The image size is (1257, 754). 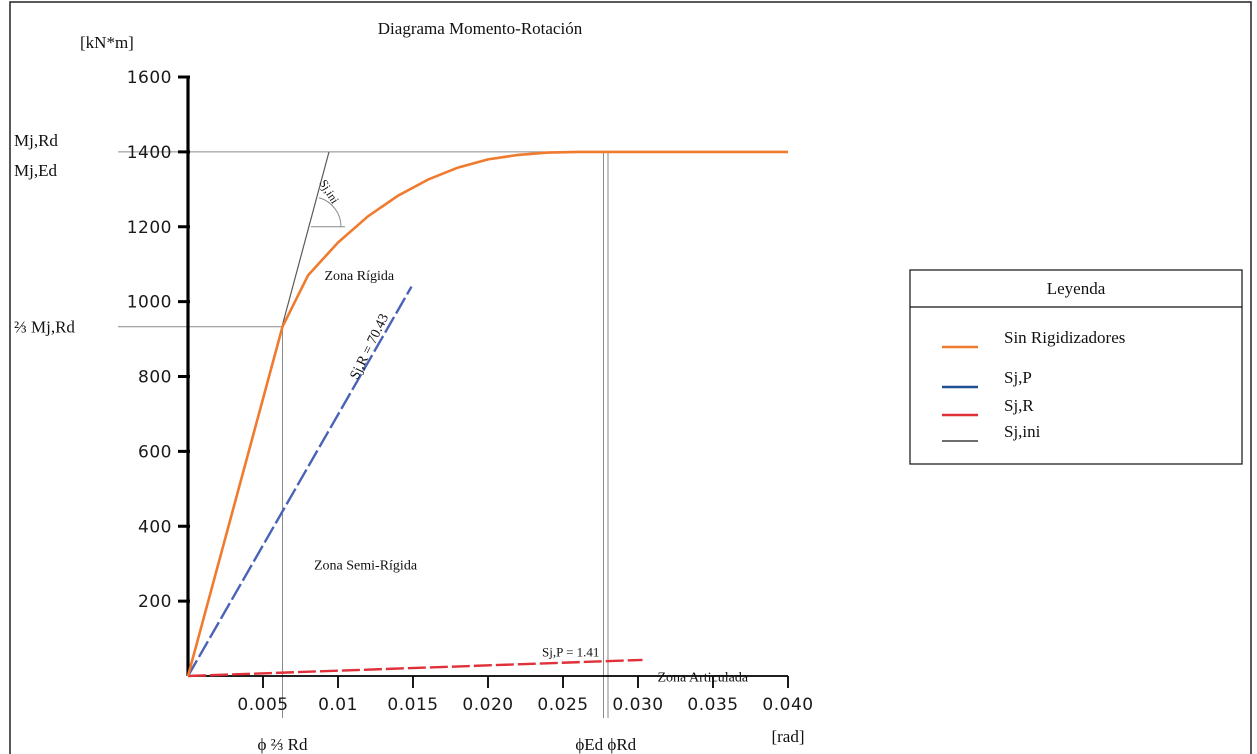 I want to click on y-tick-label: 1600, so click(x=149, y=78).